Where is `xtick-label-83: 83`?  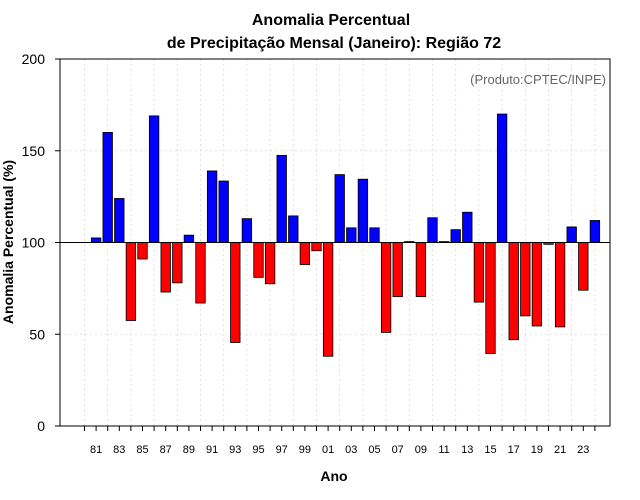
xtick-label-83: 83 is located at coordinates (119, 450).